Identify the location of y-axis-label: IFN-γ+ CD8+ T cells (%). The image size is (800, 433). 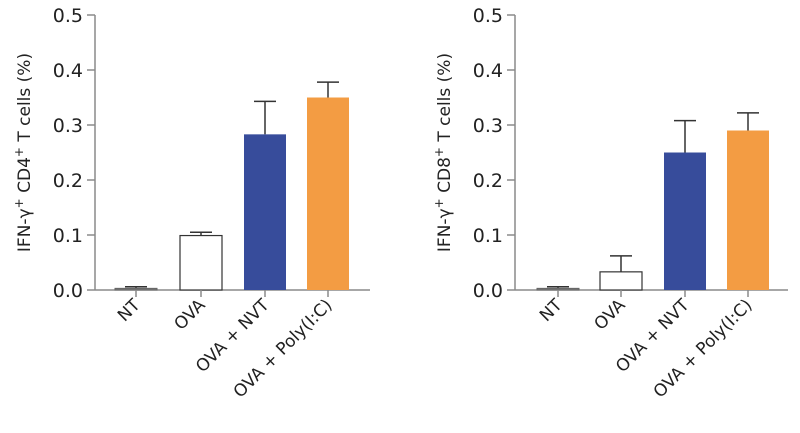
(443, 152).